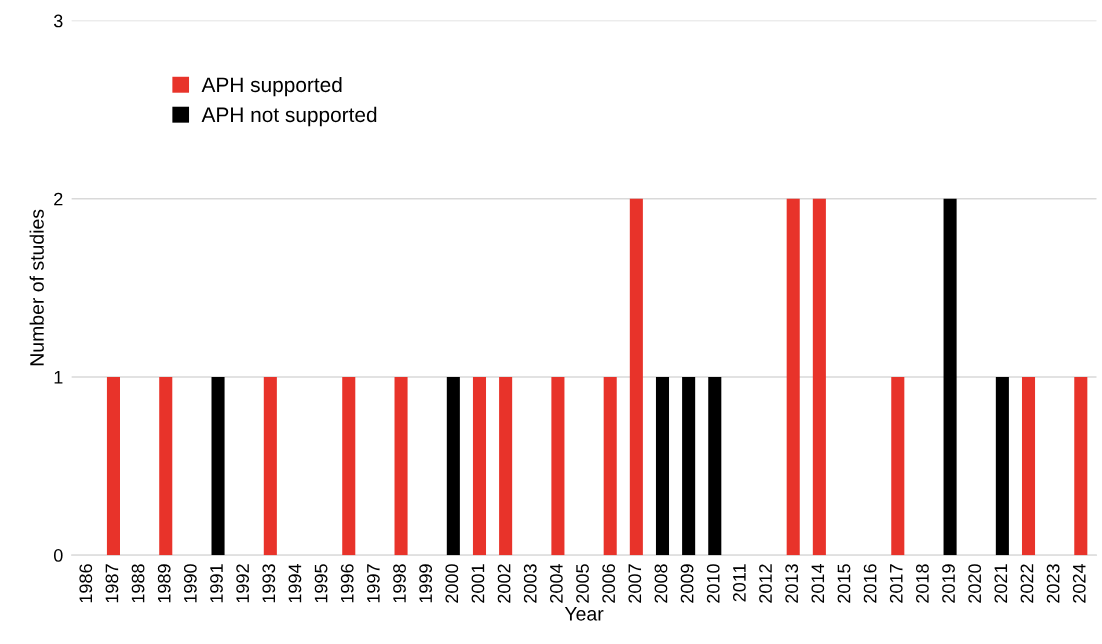 This screenshot has height=644, width=1102. Describe the element at coordinates (269, 583) in the screenshot. I see `x-tick-label: 1993` at that location.